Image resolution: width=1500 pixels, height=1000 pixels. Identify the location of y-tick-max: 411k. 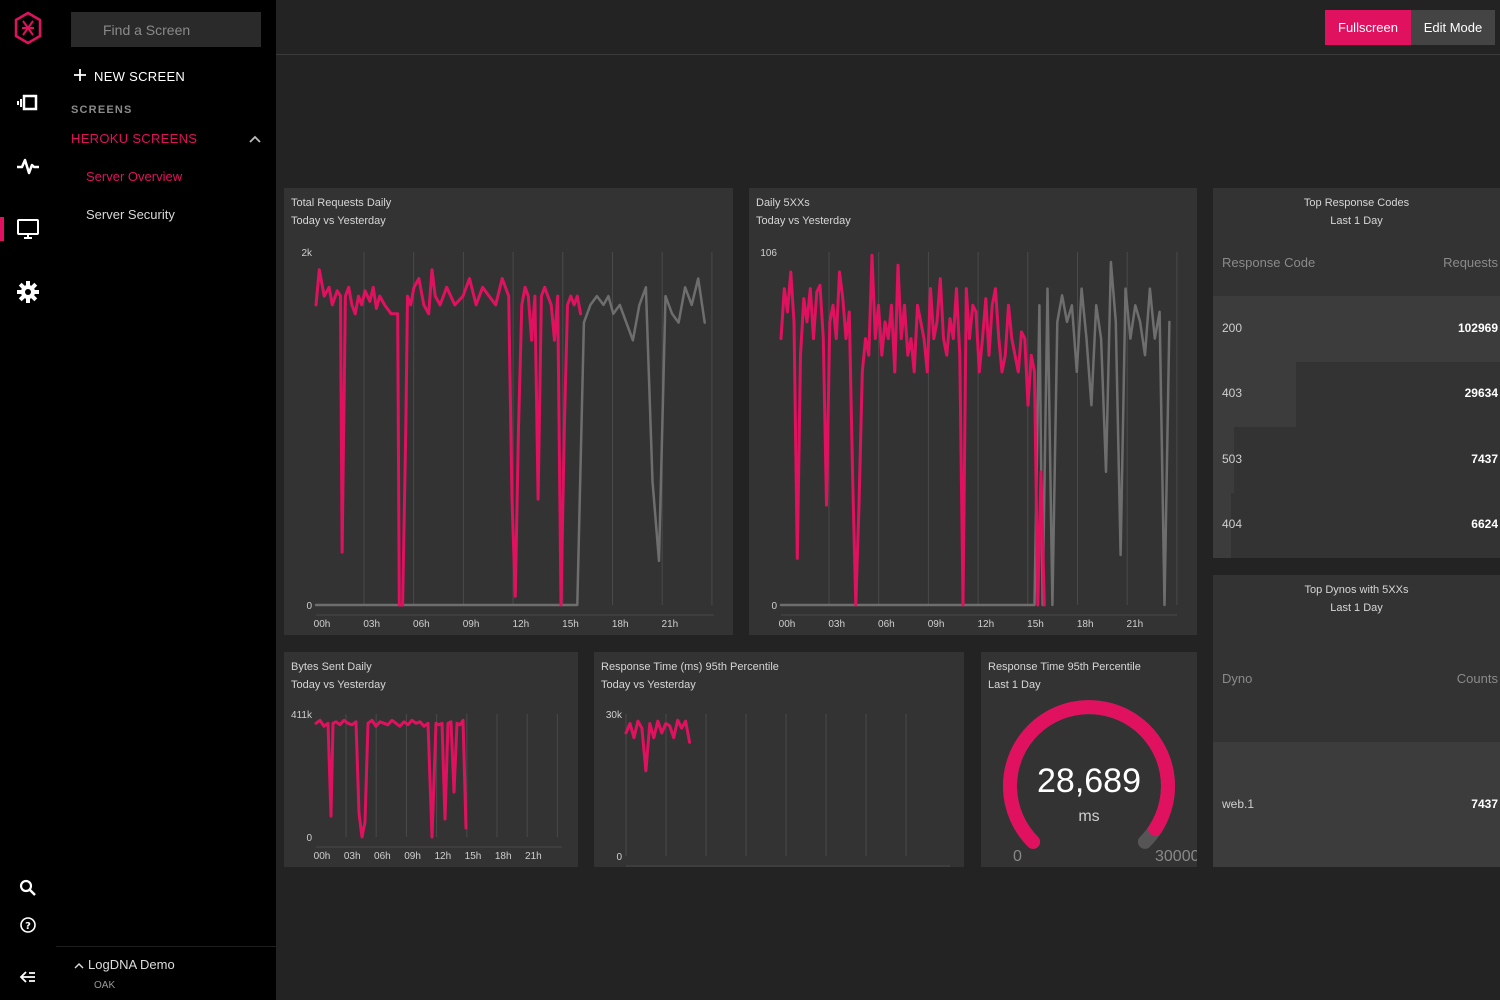
(302, 715).